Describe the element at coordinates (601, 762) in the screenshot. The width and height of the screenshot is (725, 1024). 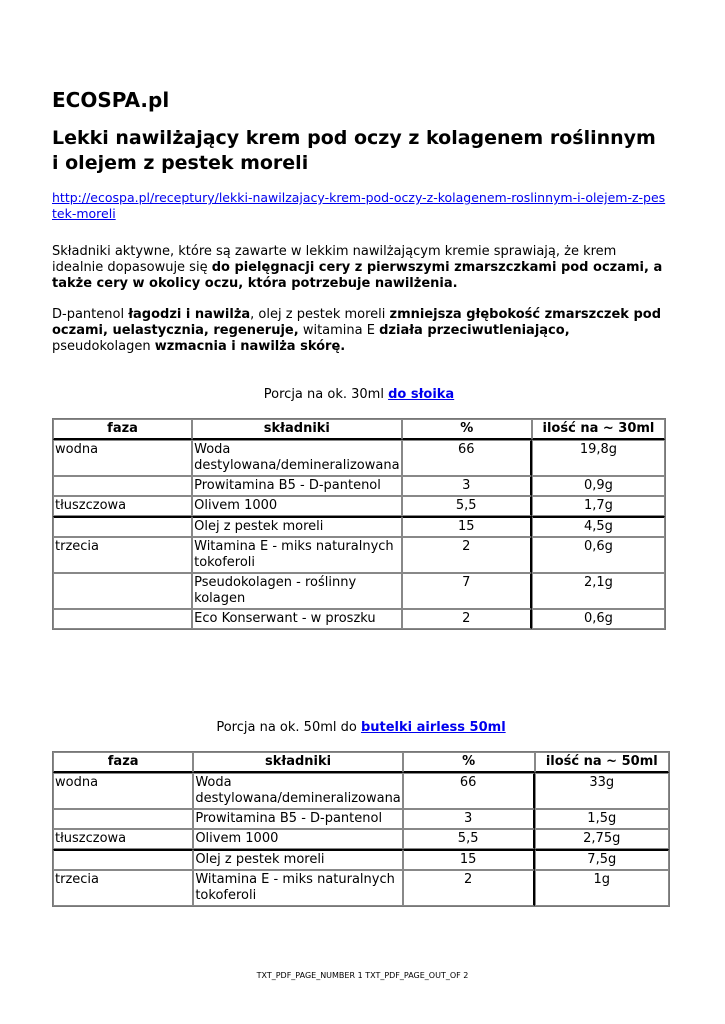
I see `column-header: ilość na ~ 50ml` at that location.